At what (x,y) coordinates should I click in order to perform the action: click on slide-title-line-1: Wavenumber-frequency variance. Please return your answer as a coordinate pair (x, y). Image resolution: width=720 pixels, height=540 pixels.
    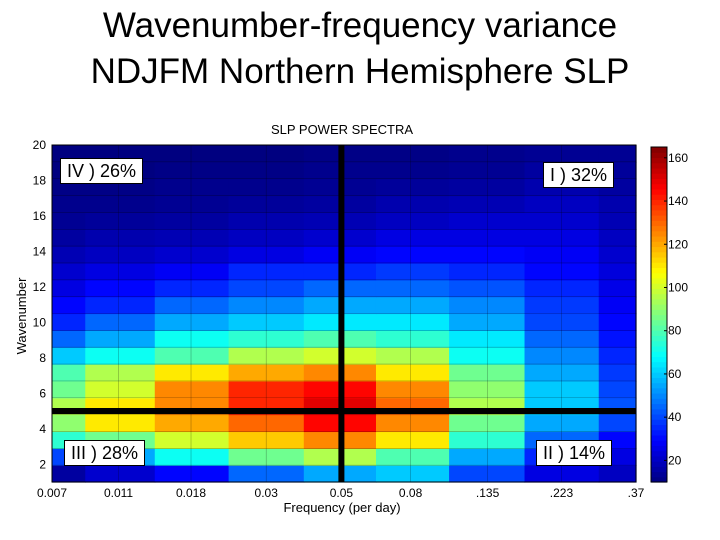
    Looking at the image, I should click on (360, 25).